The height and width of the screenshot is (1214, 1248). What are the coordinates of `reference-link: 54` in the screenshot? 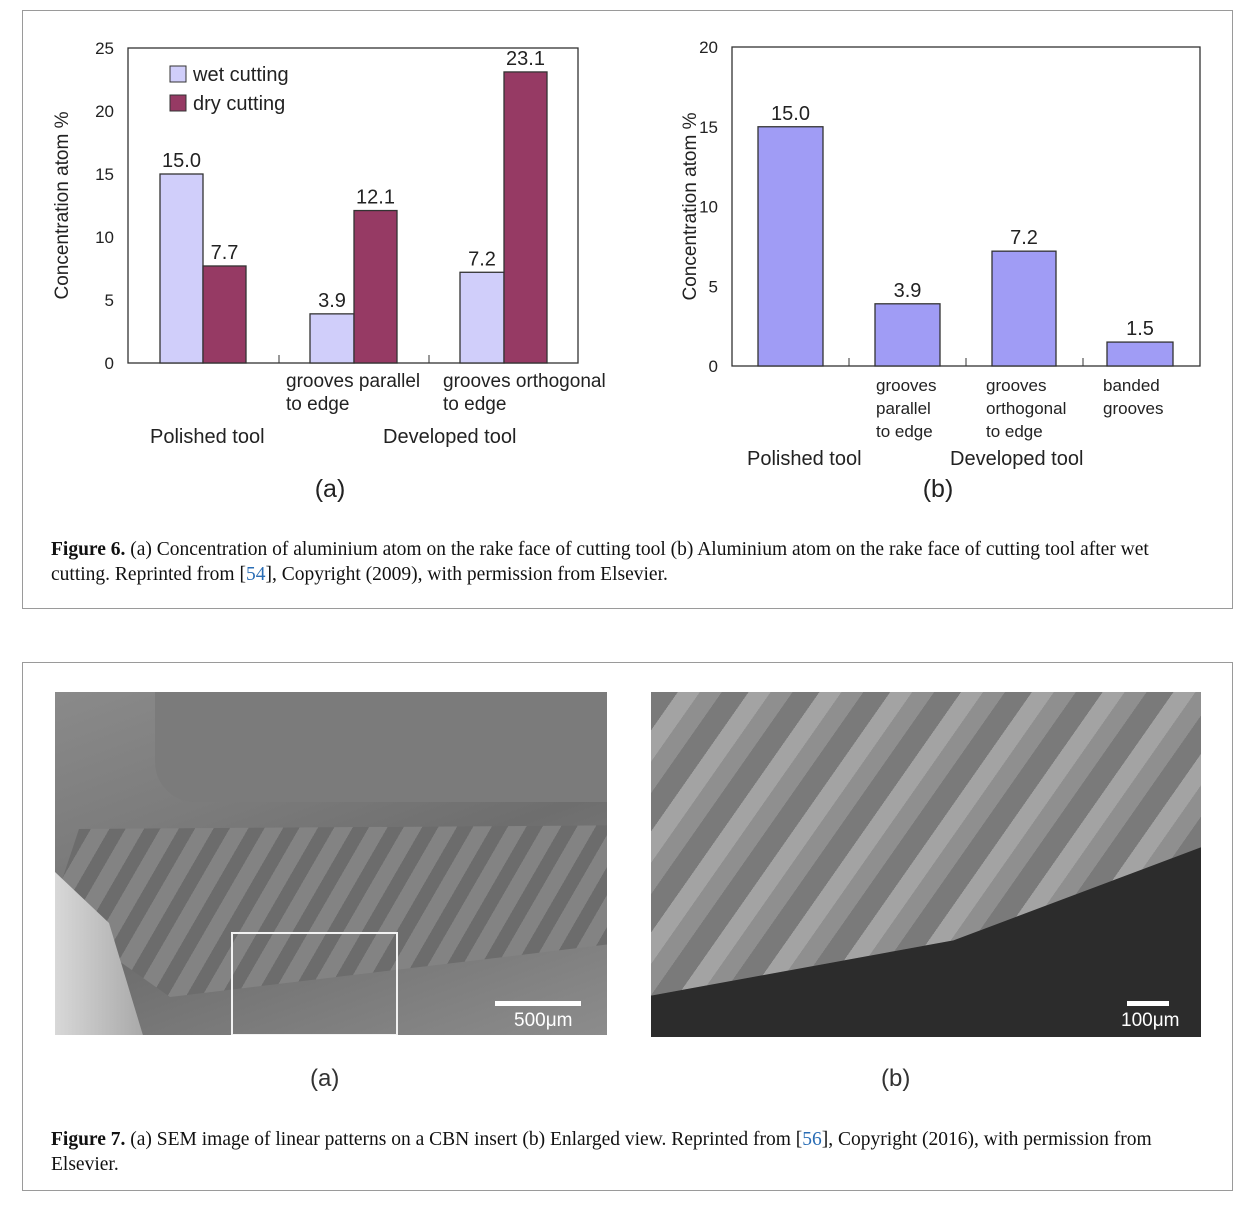 It's located at (255, 574).